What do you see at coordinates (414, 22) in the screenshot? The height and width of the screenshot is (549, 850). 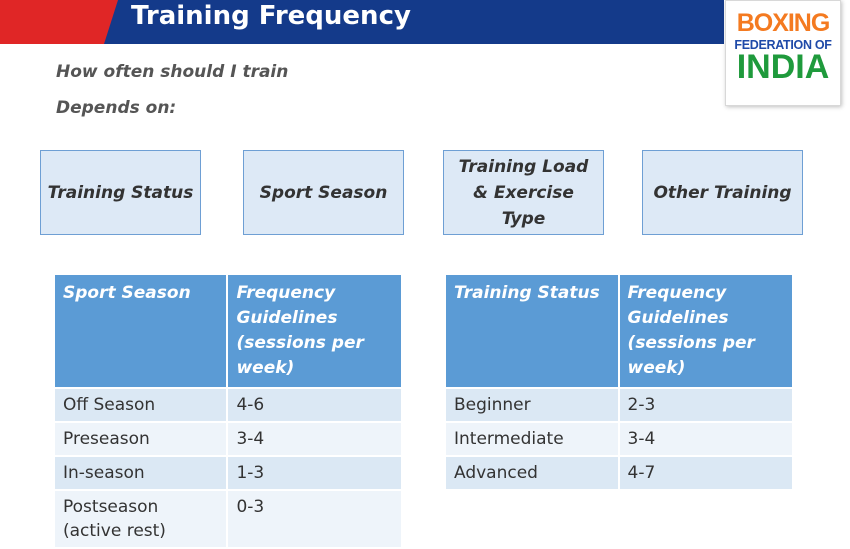 I see `header-bar` at bounding box center [414, 22].